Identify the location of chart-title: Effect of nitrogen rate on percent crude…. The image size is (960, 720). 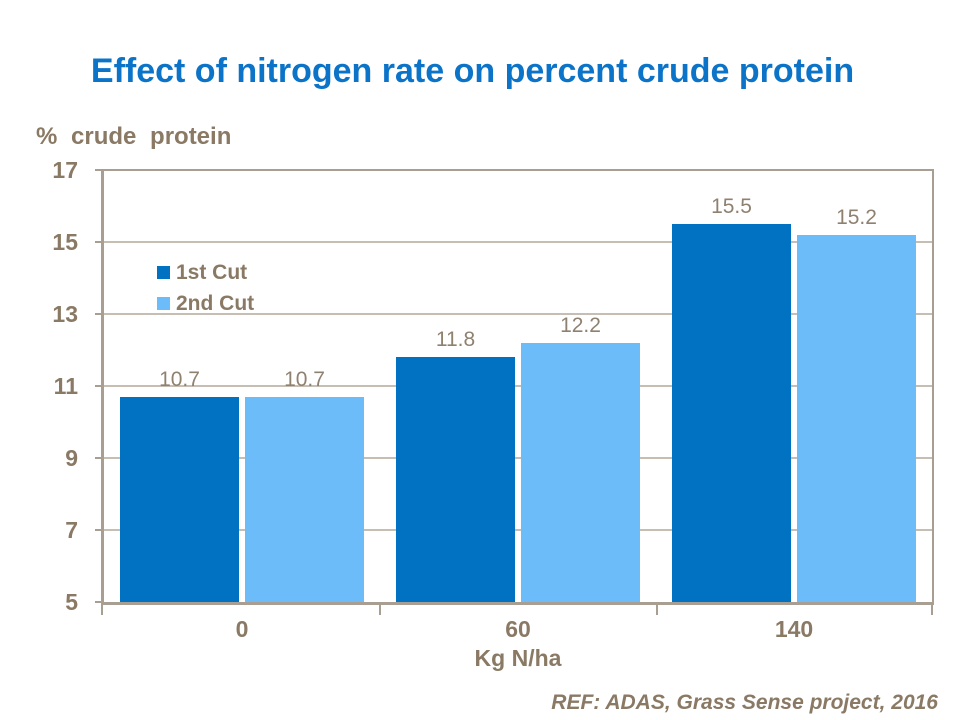
(472, 71).